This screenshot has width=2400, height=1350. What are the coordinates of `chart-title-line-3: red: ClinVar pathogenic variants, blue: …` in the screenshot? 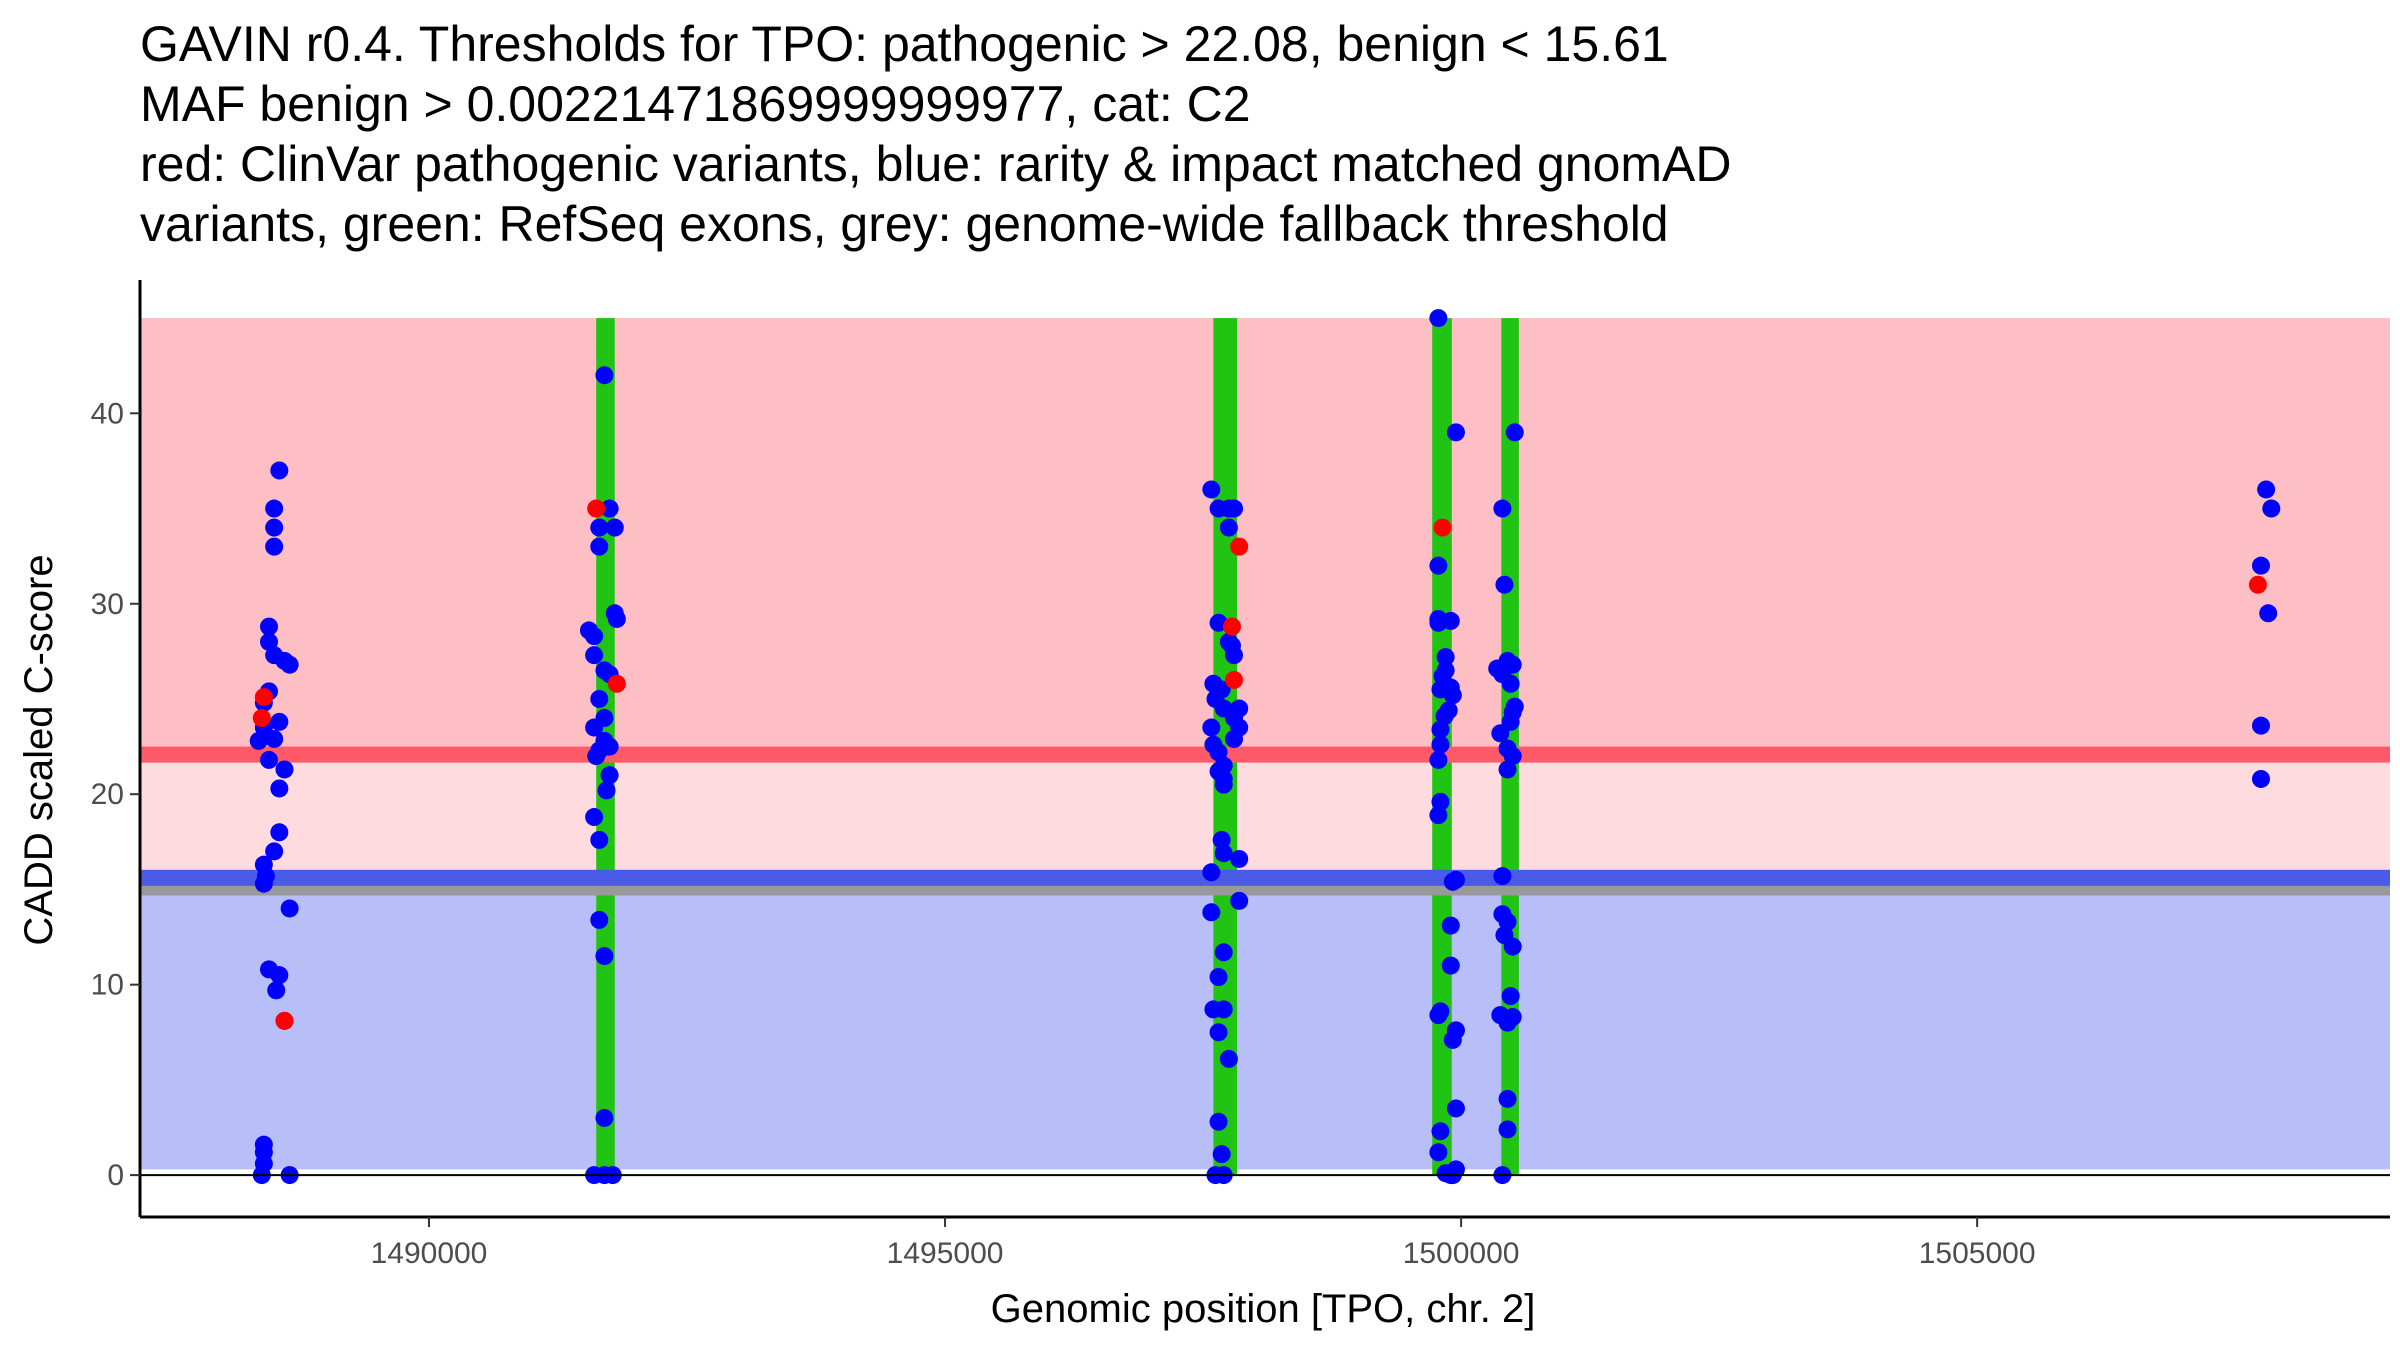 It's located at (936, 164).